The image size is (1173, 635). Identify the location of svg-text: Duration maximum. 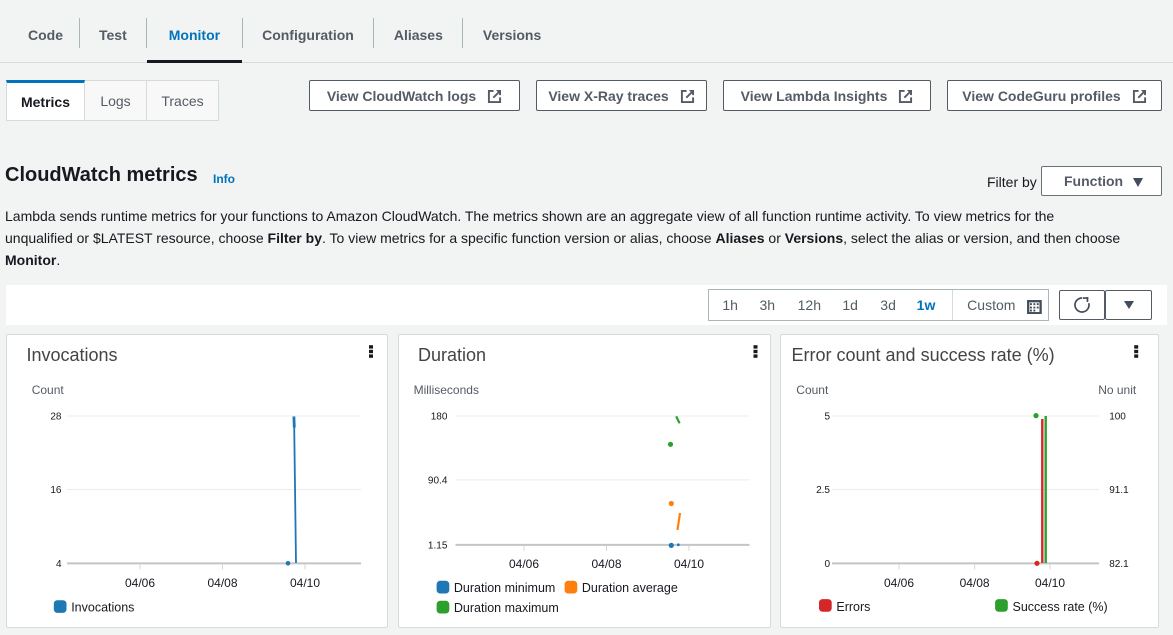
(506, 608).